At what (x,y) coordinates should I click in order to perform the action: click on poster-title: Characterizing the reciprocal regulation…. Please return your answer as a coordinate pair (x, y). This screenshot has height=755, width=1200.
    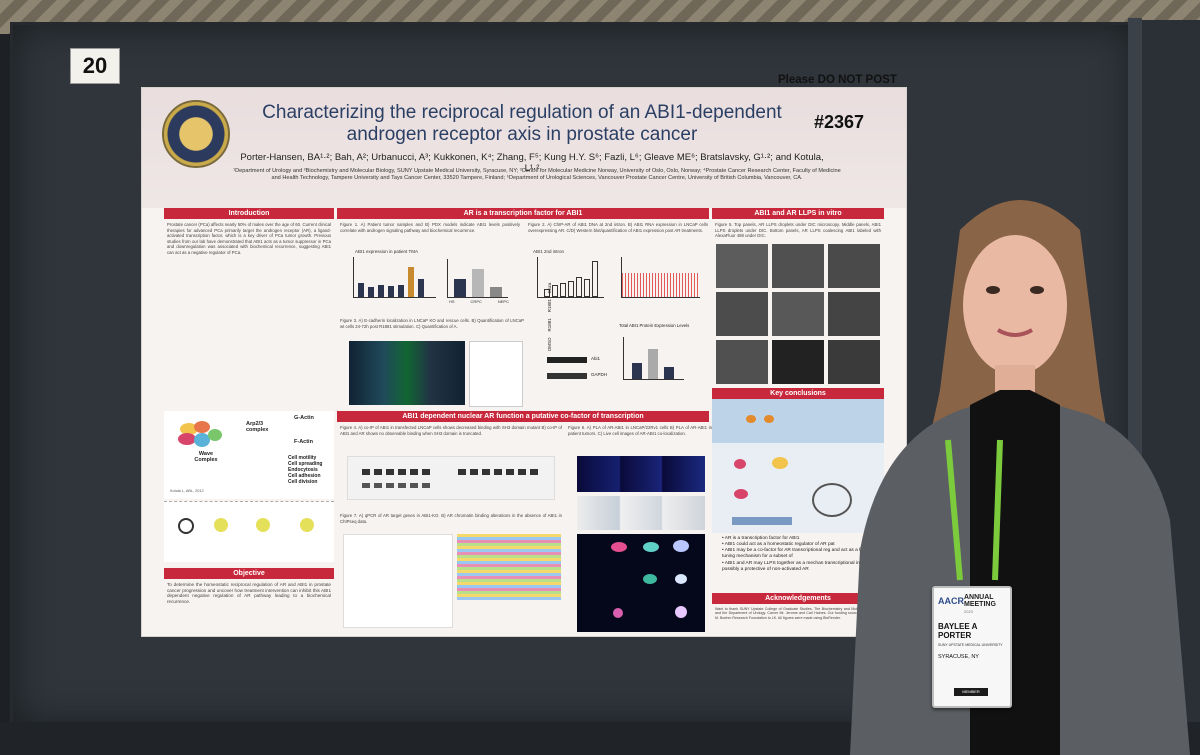
    Looking at the image, I should click on (522, 124).